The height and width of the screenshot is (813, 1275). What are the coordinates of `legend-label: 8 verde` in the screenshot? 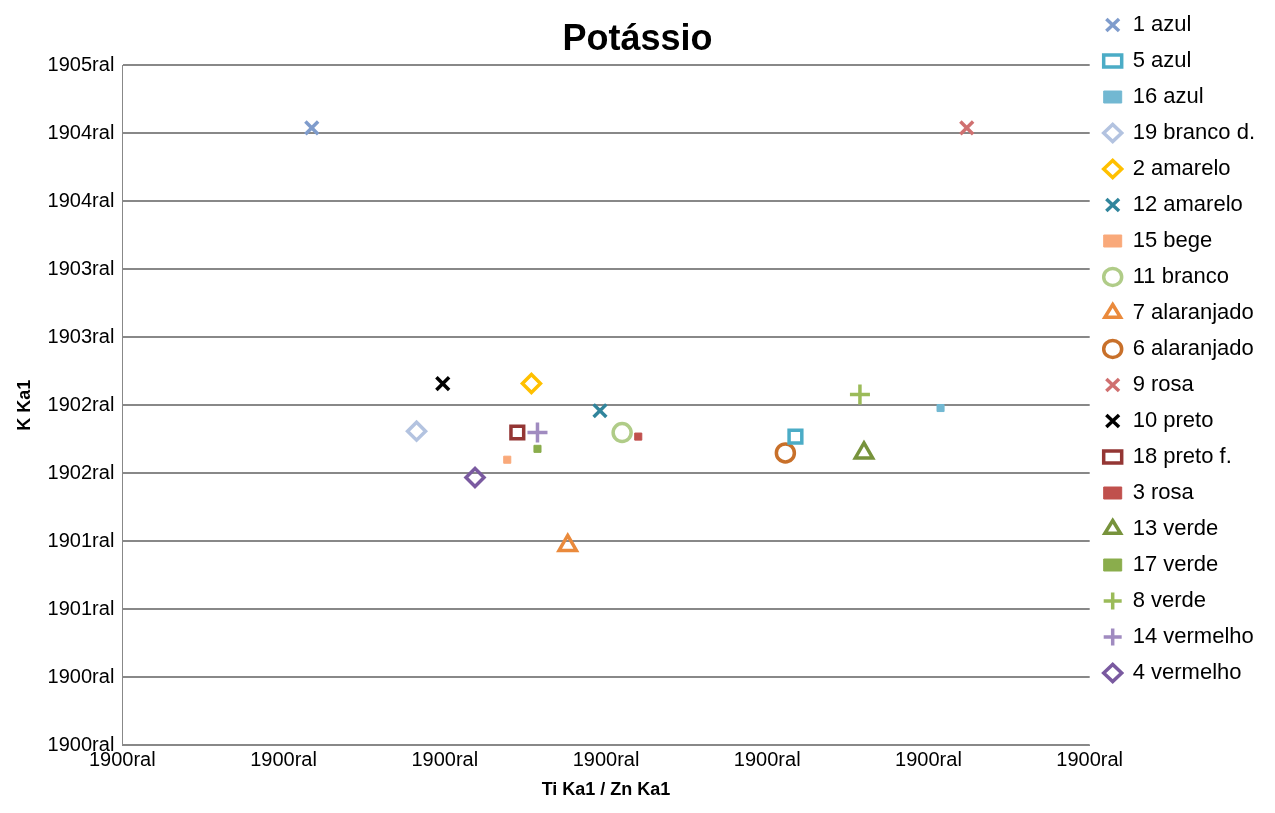 It's located at (1169, 600).